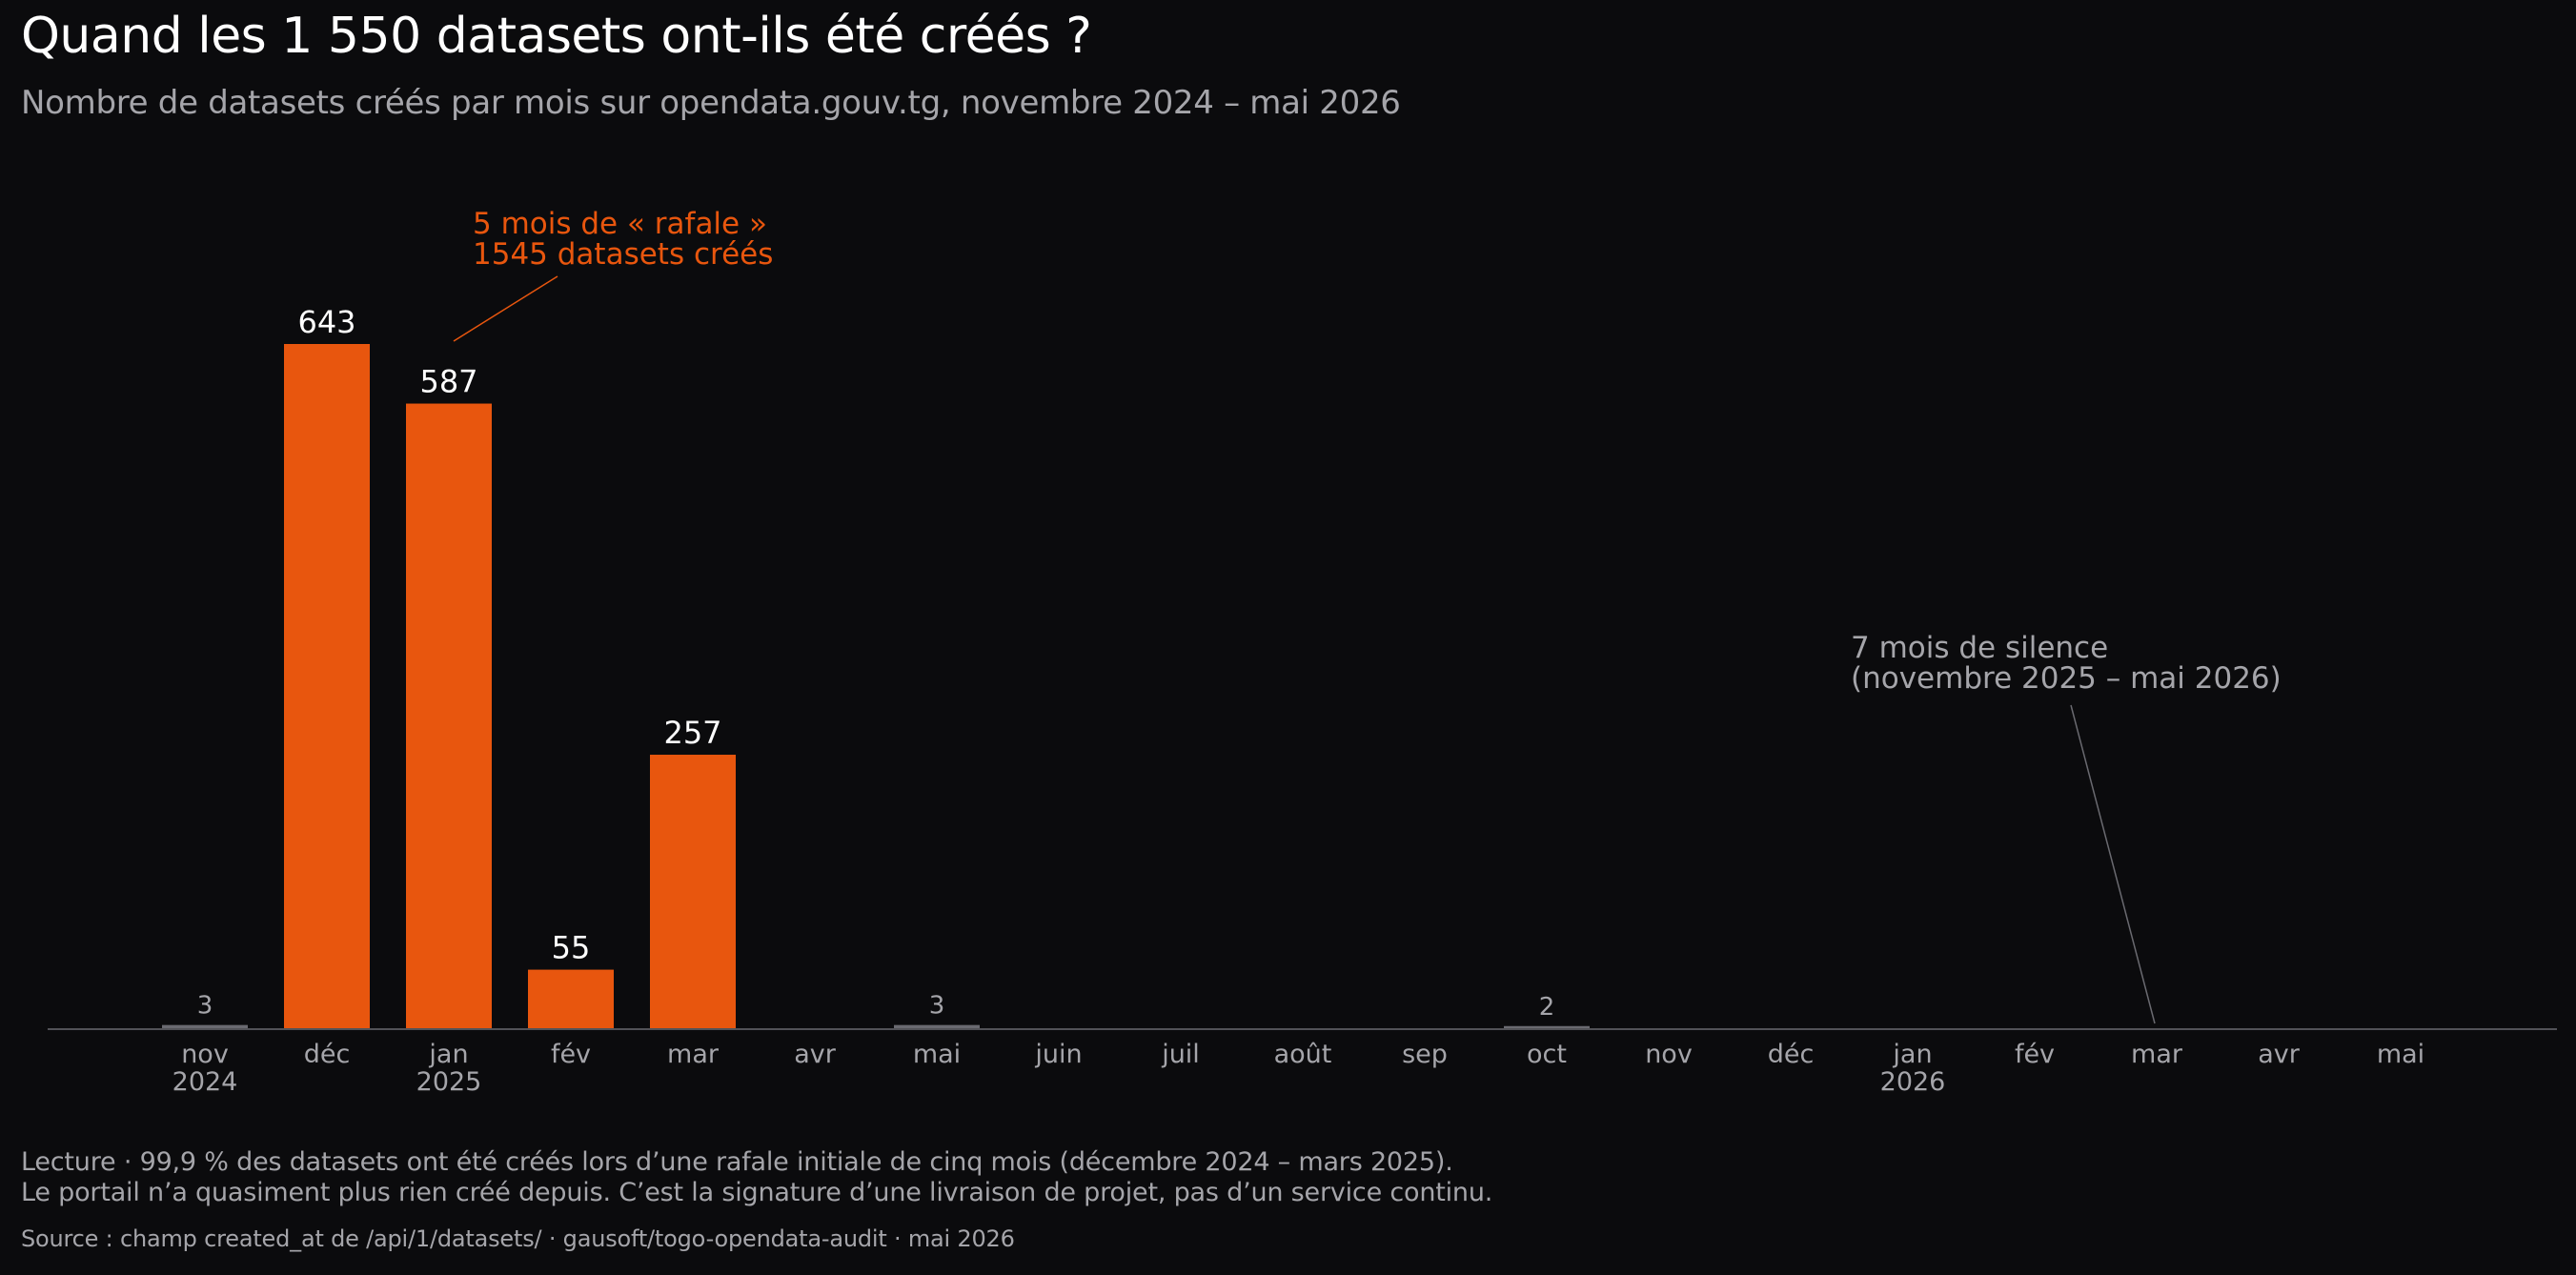  What do you see at coordinates (1547, 1054) in the screenshot?
I see `tick-label-11: oct` at bounding box center [1547, 1054].